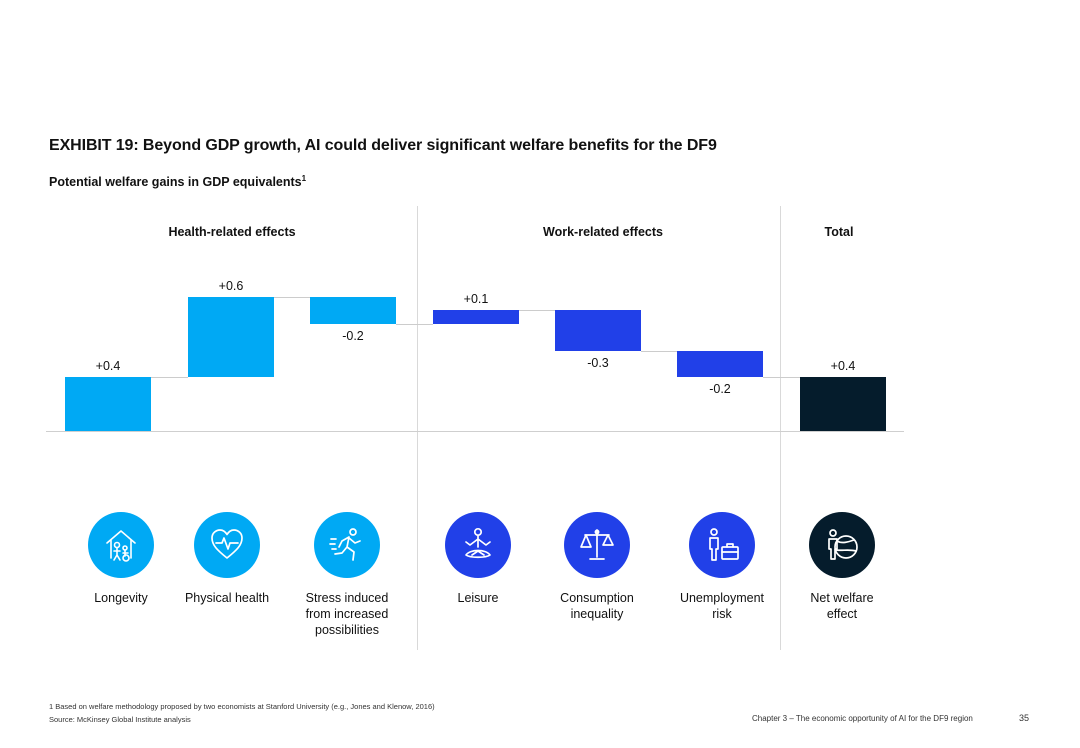  I want to click on category-label-line: inequality, so click(597, 614).